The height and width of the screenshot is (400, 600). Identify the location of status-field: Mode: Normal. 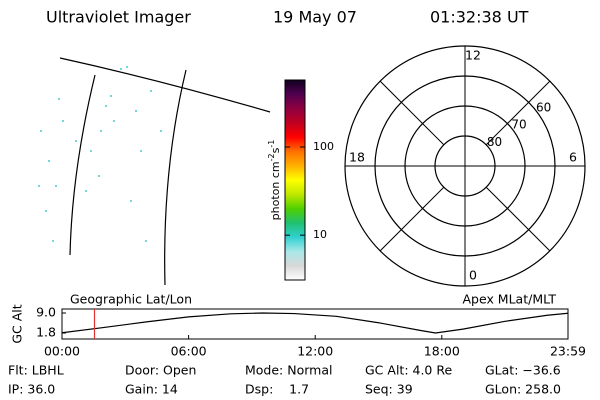
(288, 370).